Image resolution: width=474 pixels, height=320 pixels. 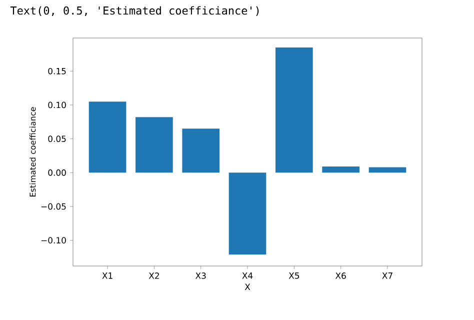 What do you see at coordinates (57, 71) in the screenshot?
I see `y-tick-label: 0.15` at bounding box center [57, 71].